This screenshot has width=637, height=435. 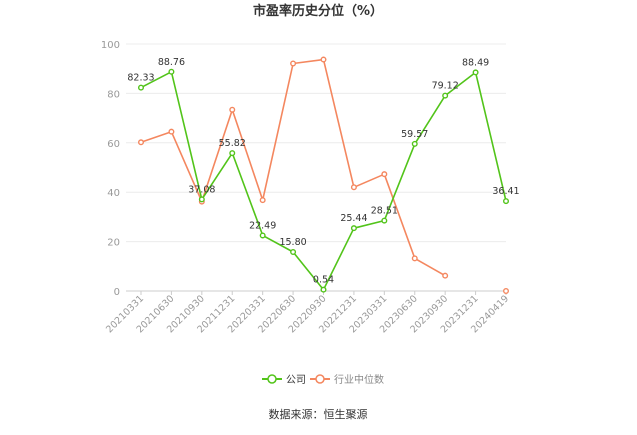 I want to click on data-label: 15.80, so click(x=292, y=242).